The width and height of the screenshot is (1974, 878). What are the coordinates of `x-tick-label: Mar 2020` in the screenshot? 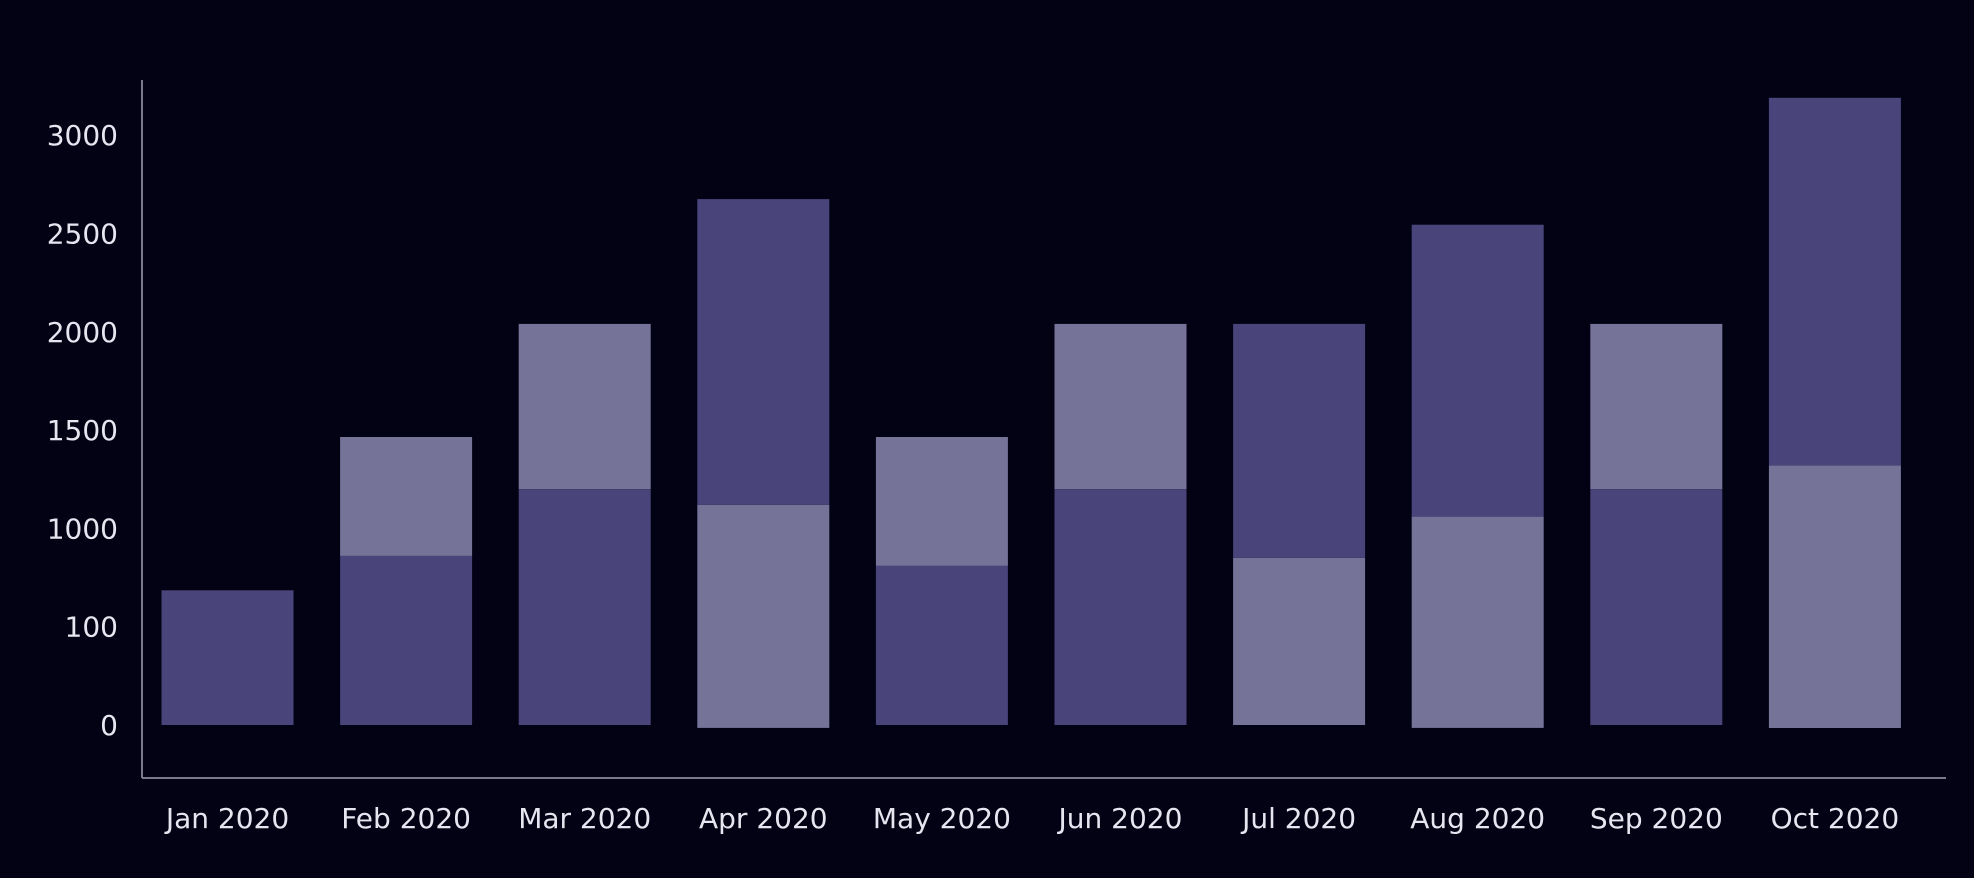 It's located at (584, 818).